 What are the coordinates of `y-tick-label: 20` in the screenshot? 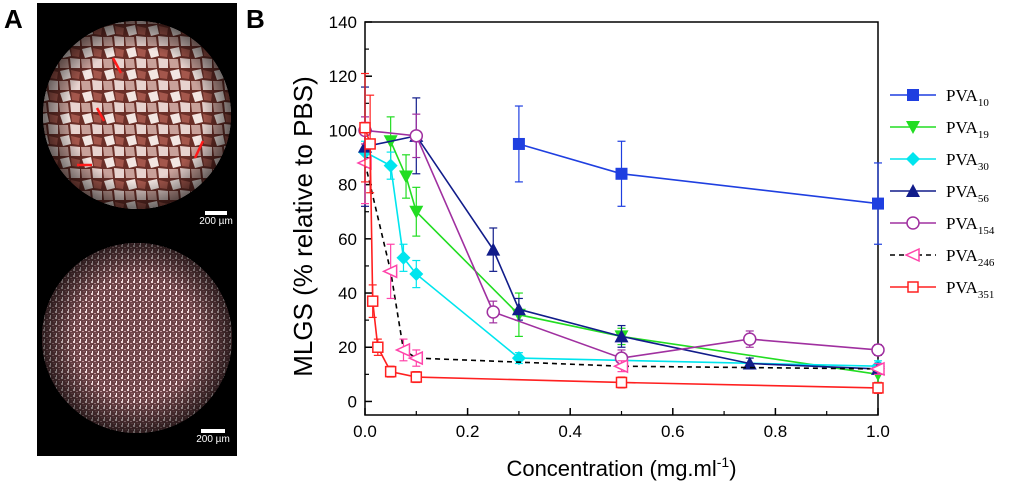 It's located at (347, 347).